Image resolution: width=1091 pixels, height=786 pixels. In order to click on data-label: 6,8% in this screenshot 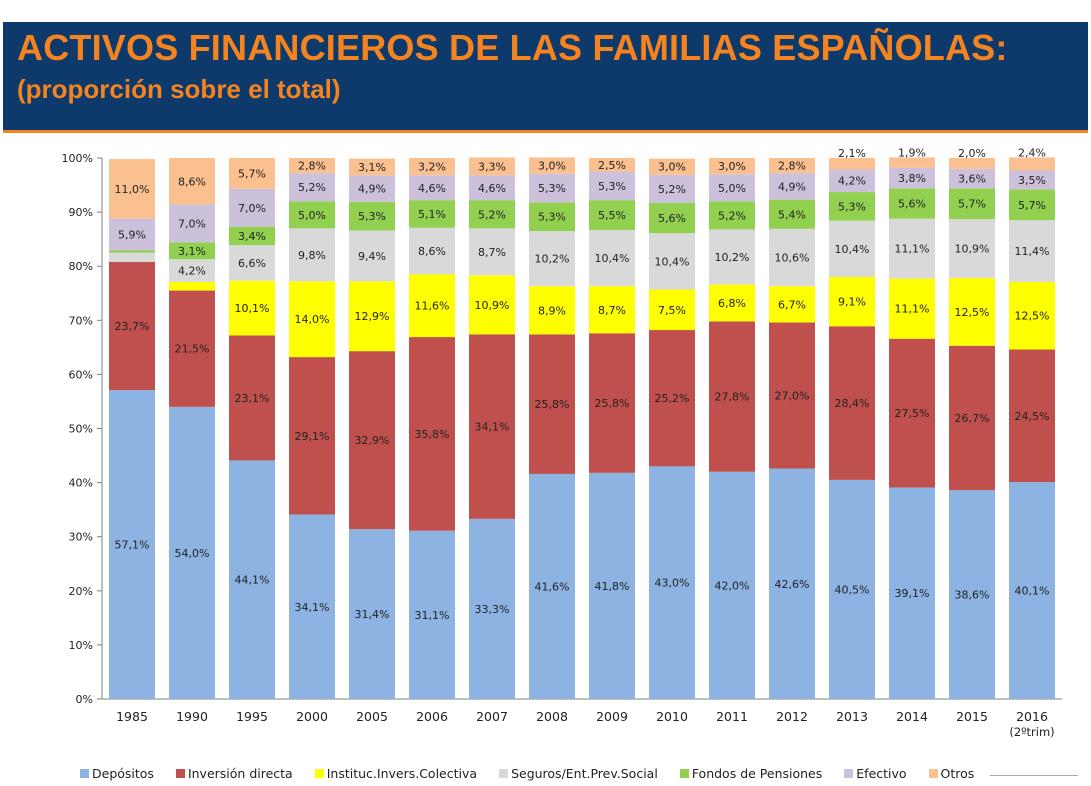, I will do `click(732, 303)`.